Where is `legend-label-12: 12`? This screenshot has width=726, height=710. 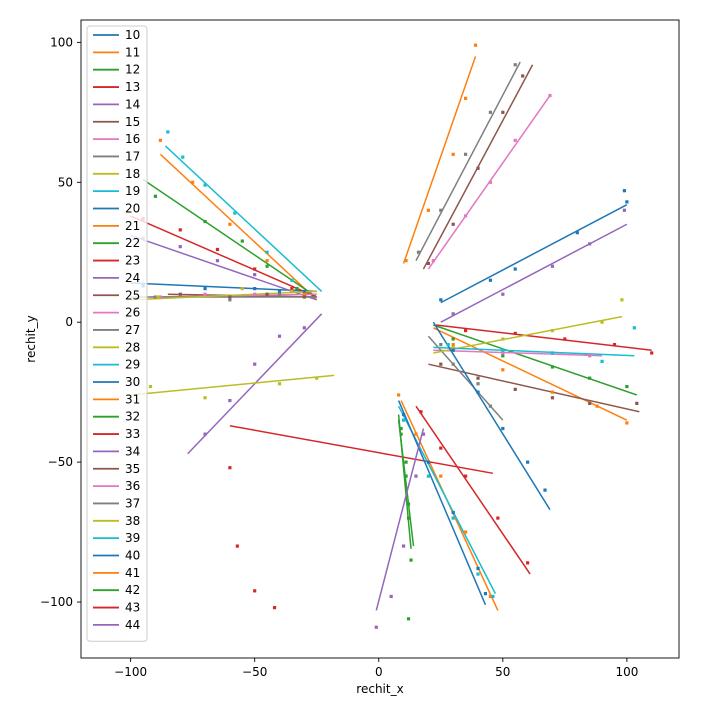
legend-label-12: 12 is located at coordinates (132, 70).